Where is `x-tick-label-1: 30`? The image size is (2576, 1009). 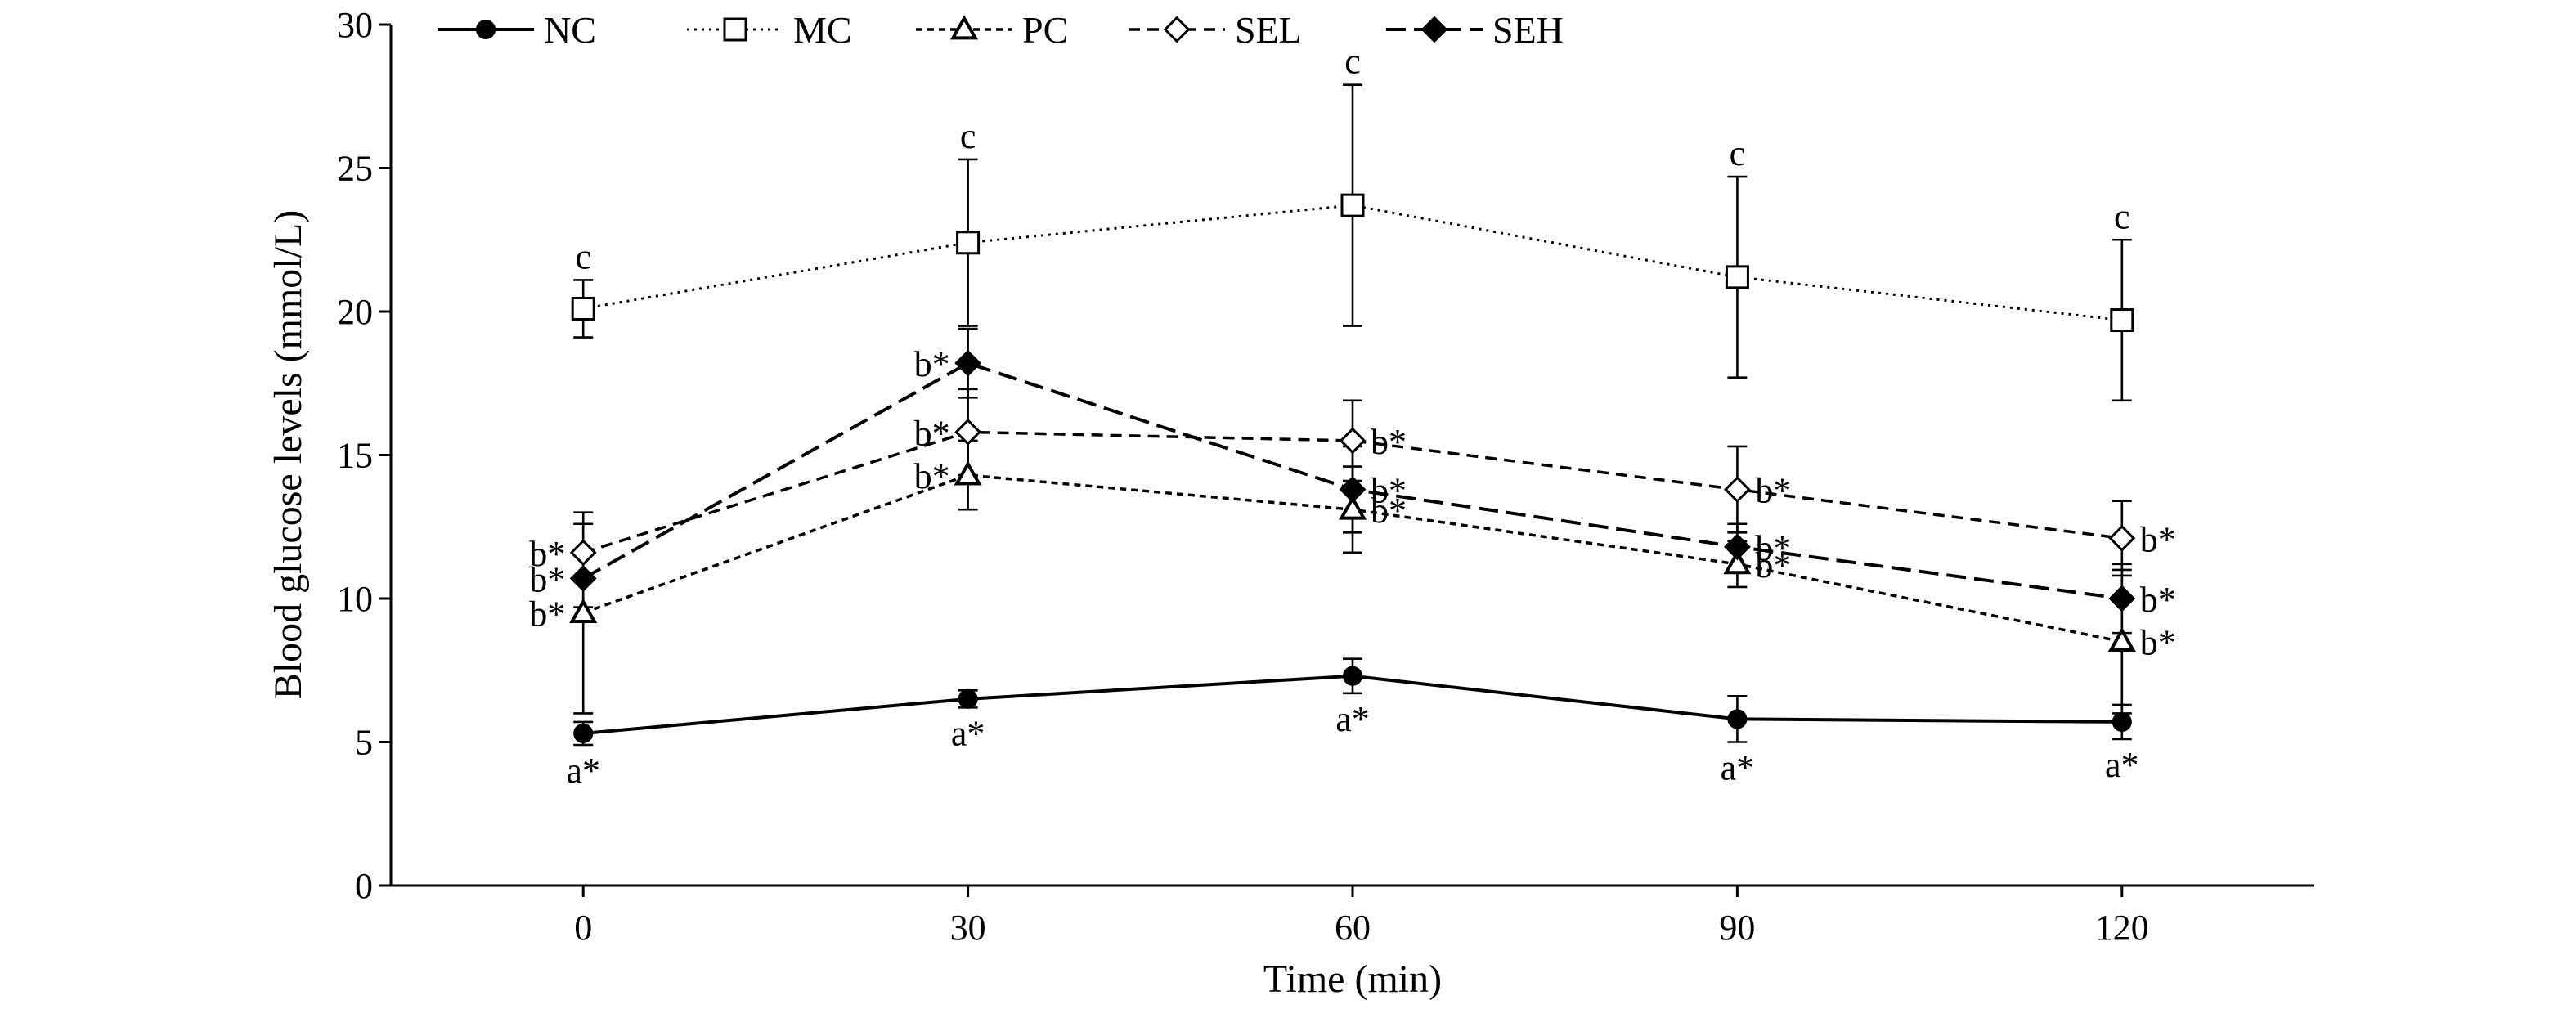 x-tick-label-1: 30 is located at coordinates (968, 928).